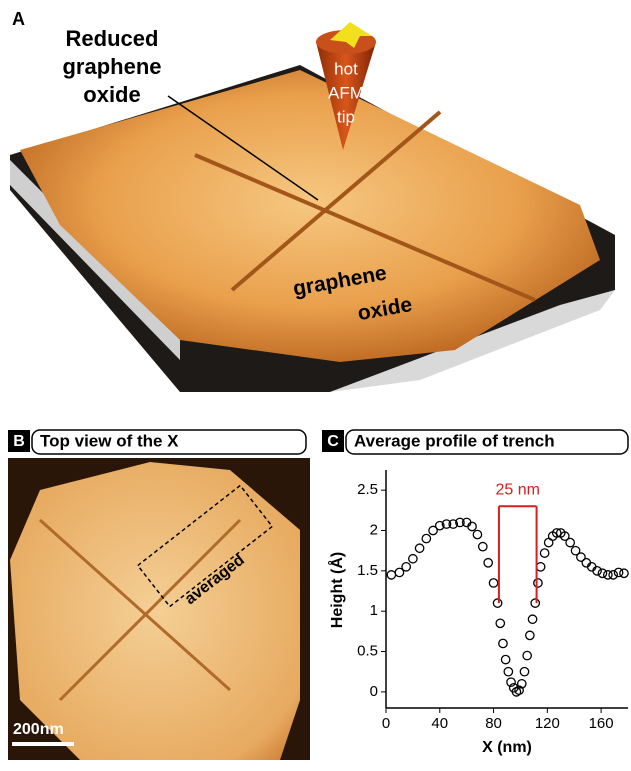  I want to click on chart-title: Average profile of trench, so click(454, 440).